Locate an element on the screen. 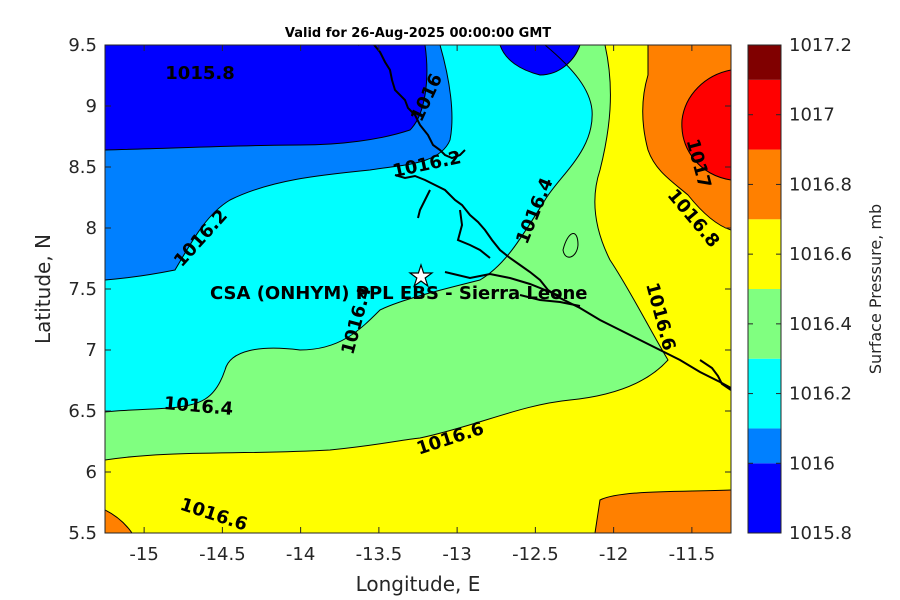  figure-title: Valid for 26-Aug-2025 00:00:00 GMT is located at coordinates (418, 33).